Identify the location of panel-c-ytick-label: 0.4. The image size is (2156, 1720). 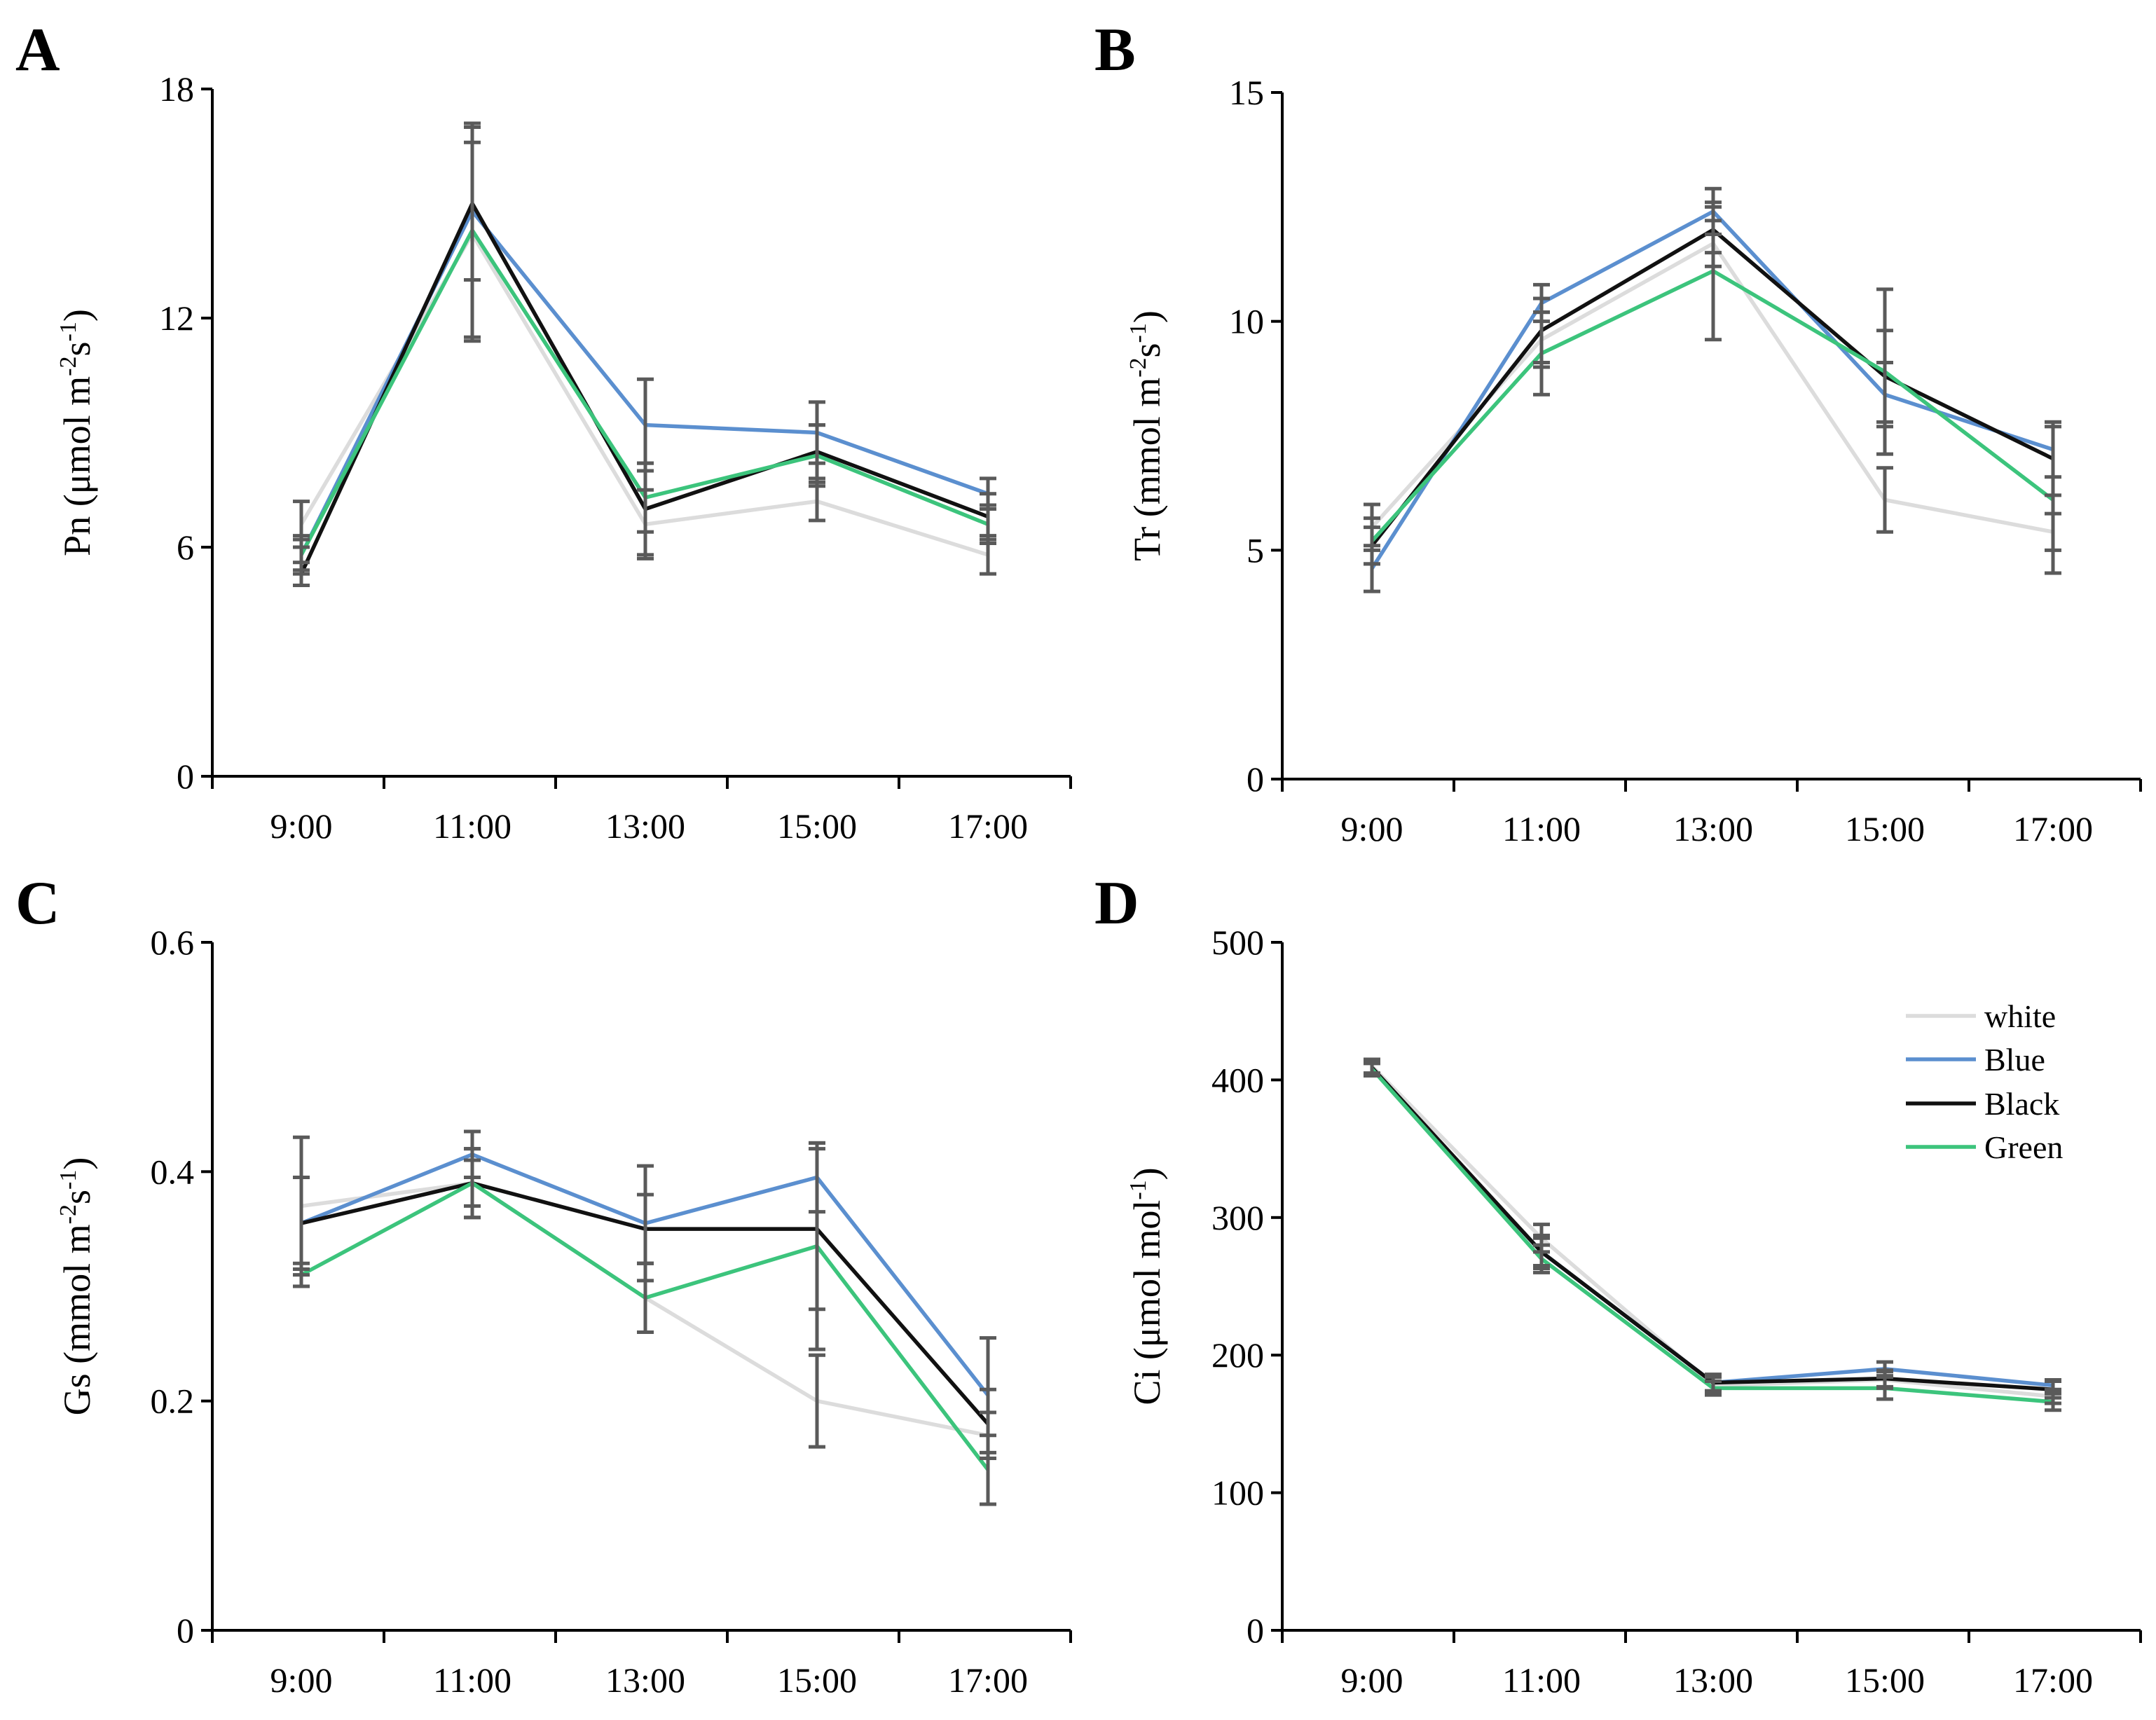
(173, 1171).